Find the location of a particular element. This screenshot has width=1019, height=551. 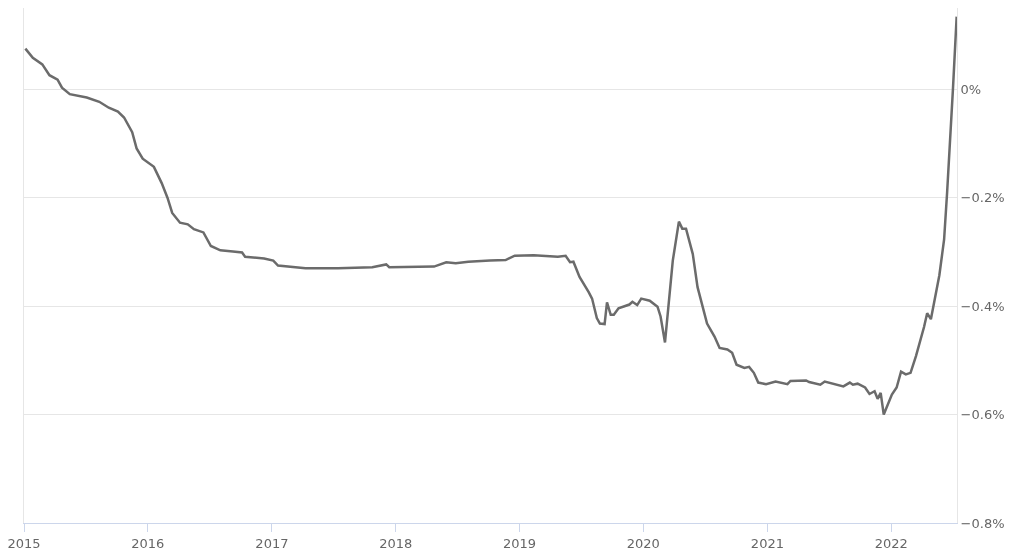

y-tick-label: −0.6% is located at coordinates (982, 415).